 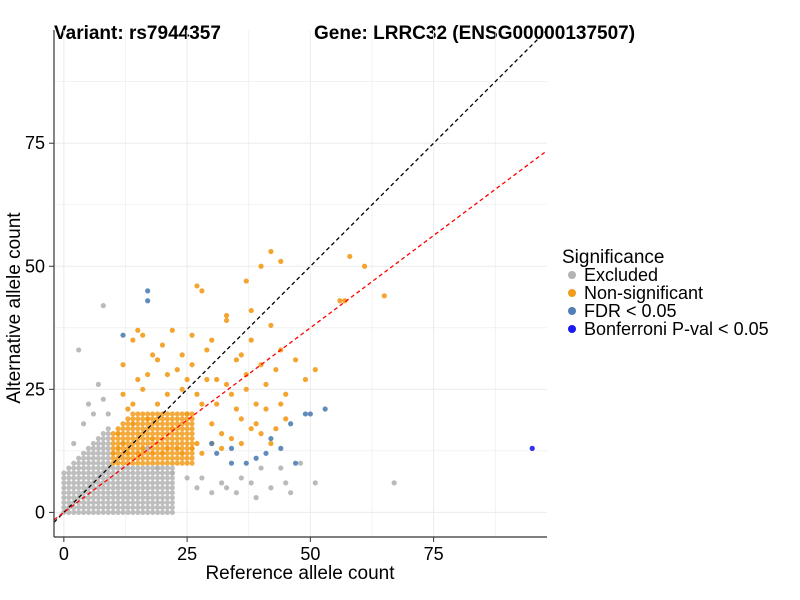 What do you see at coordinates (64, 554) in the screenshot?
I see `x-tick-label: 0` at bounding box center [64, 554].